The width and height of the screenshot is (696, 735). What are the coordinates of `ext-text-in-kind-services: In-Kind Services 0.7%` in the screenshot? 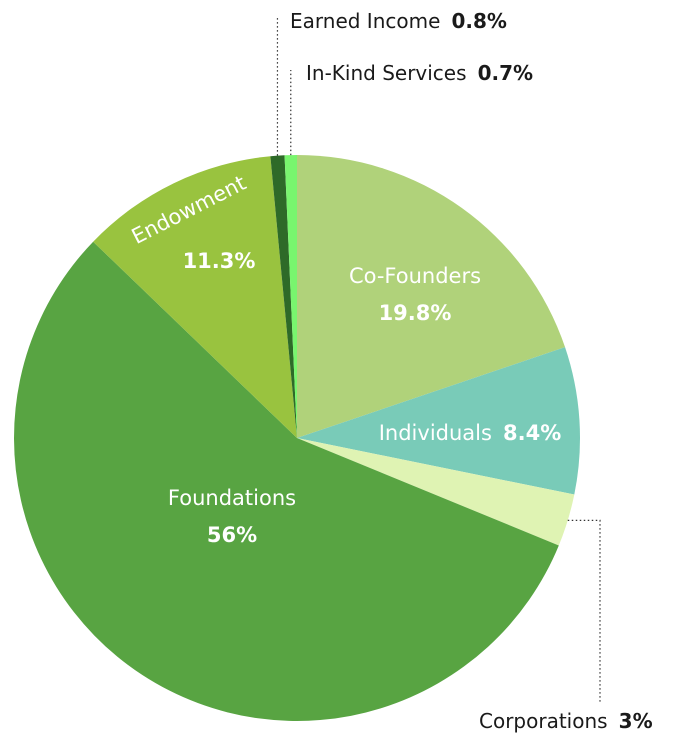 It's located at (419, 73).